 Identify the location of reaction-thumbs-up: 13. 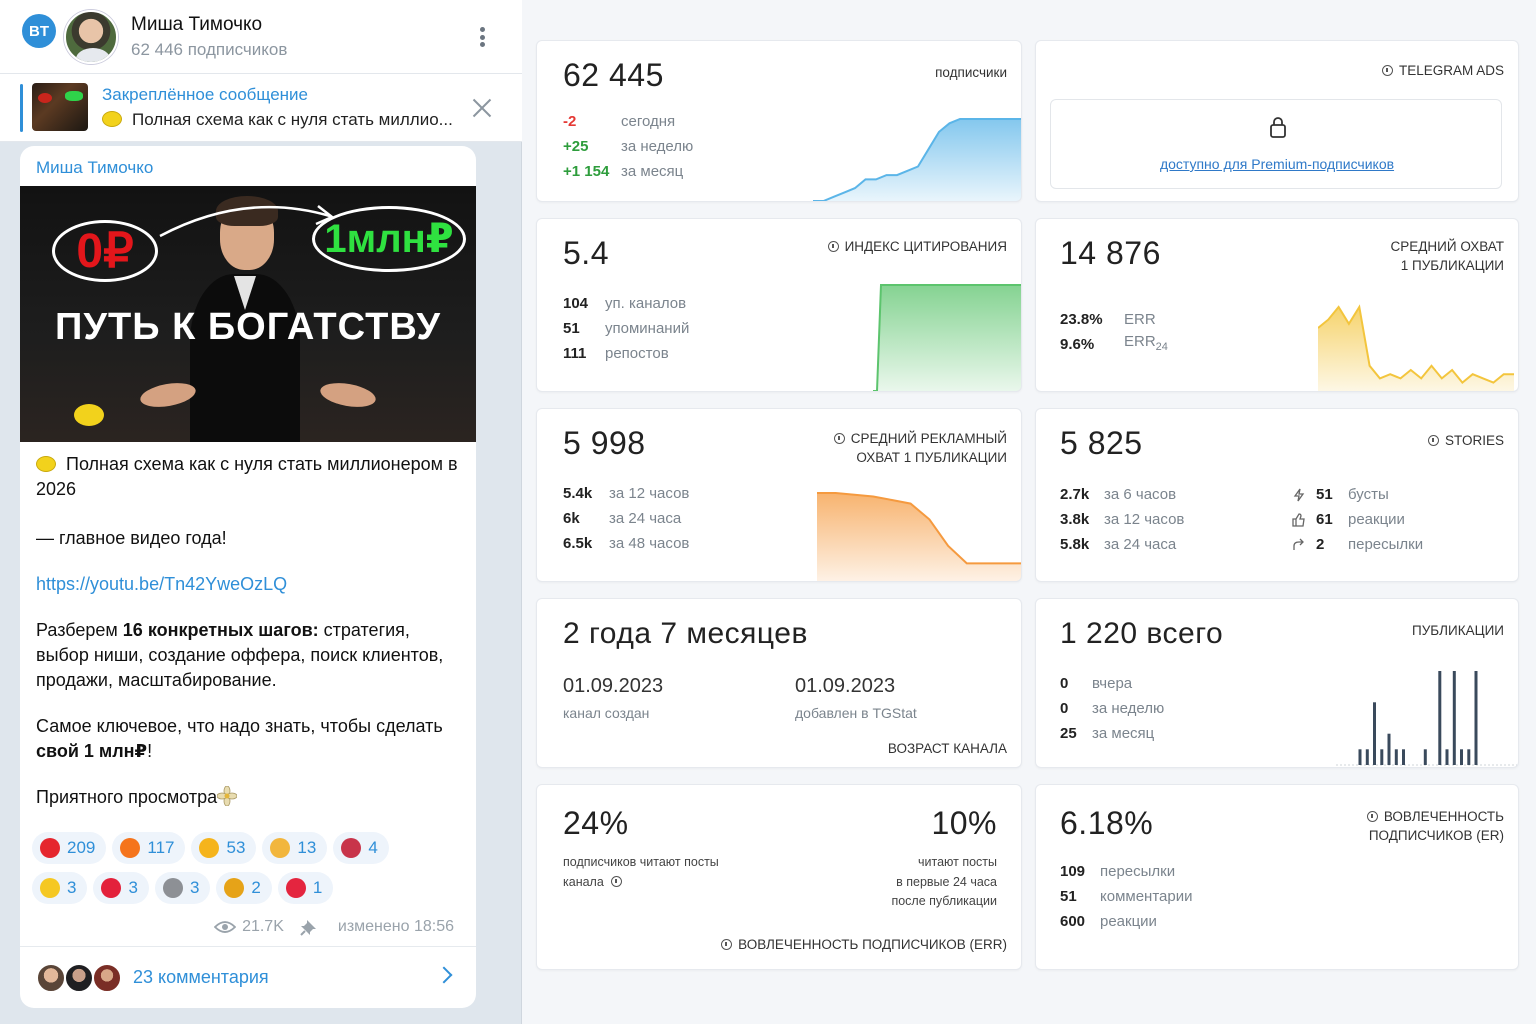
(295, 848).